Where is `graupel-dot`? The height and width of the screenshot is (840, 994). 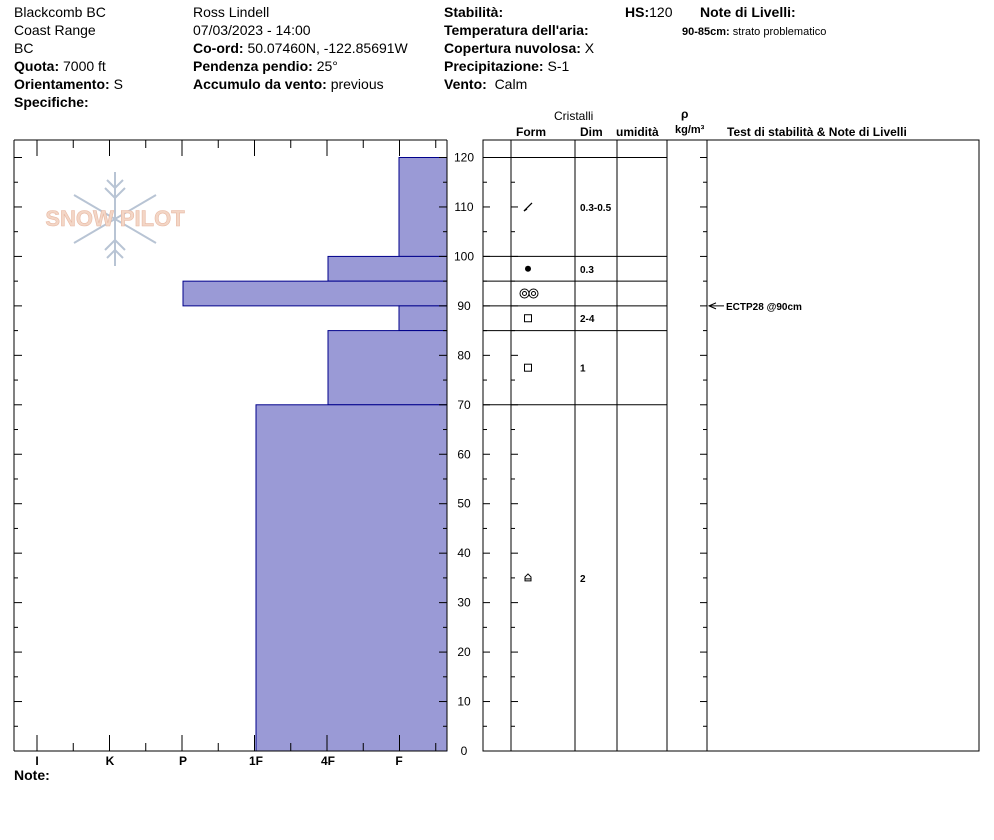 graupel-dot is located at coordinates (528, 268).